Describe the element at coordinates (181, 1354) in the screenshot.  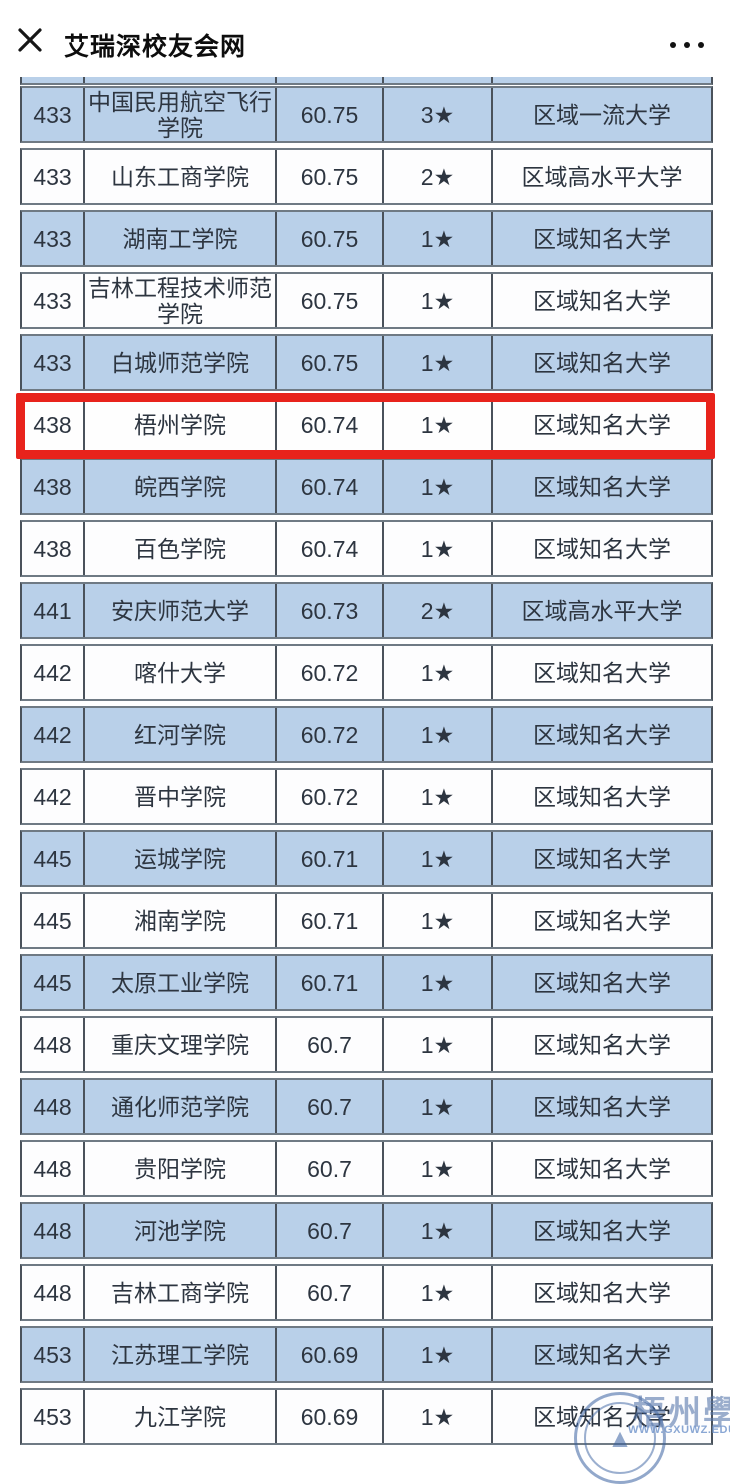
I see `cell-name: 江苏理工学院` at that location.